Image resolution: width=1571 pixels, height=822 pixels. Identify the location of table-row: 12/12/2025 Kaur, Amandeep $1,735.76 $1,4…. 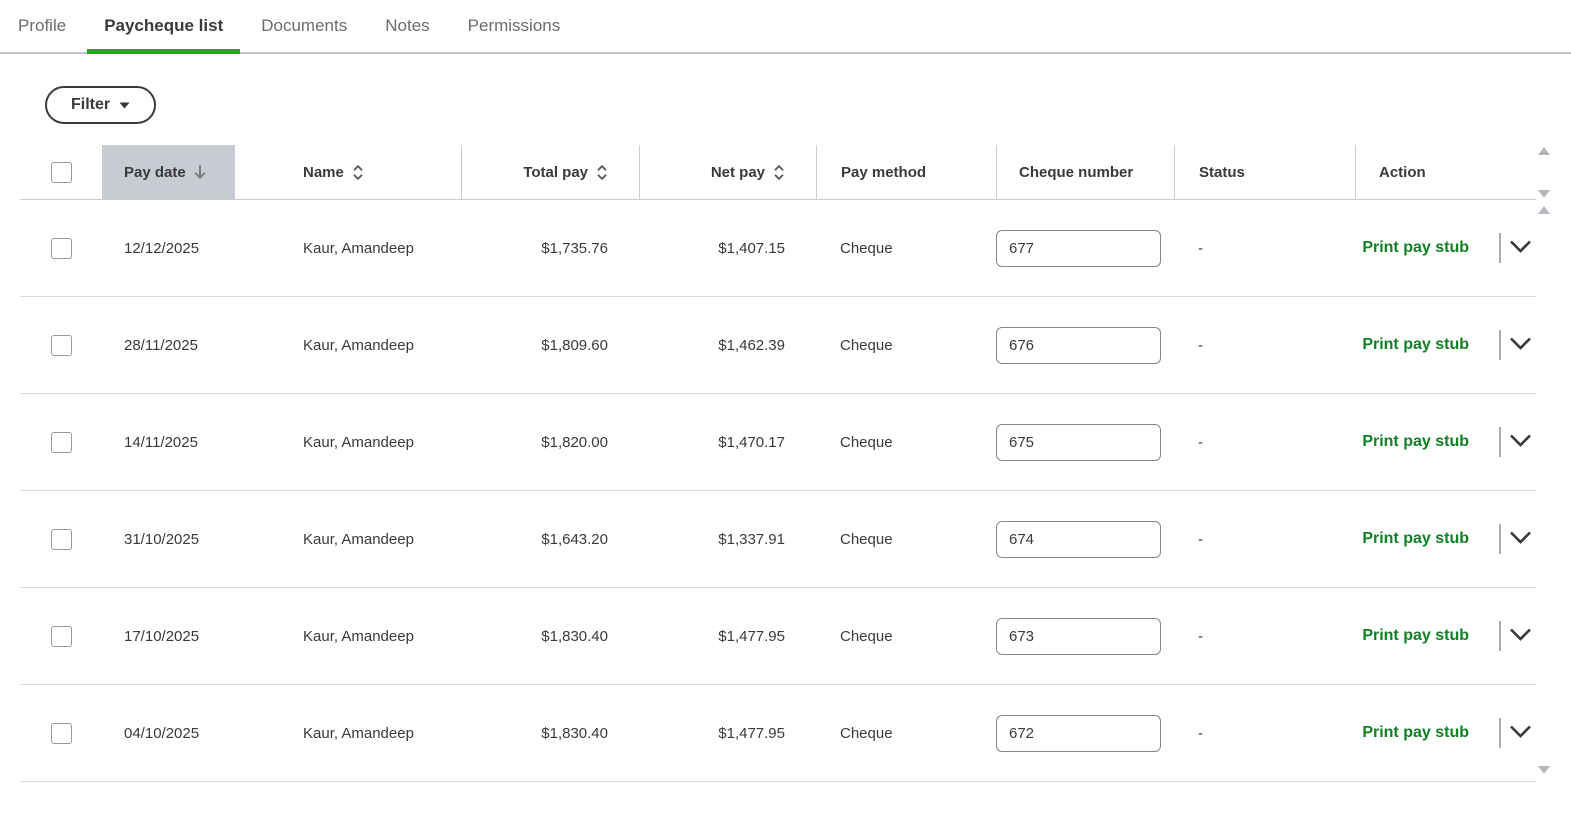
(778, 248).